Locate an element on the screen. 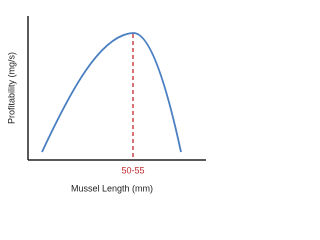 The image size is (320, 240). y-axis-label: Profitability (mg/s) is located at coordinates (11, 88).